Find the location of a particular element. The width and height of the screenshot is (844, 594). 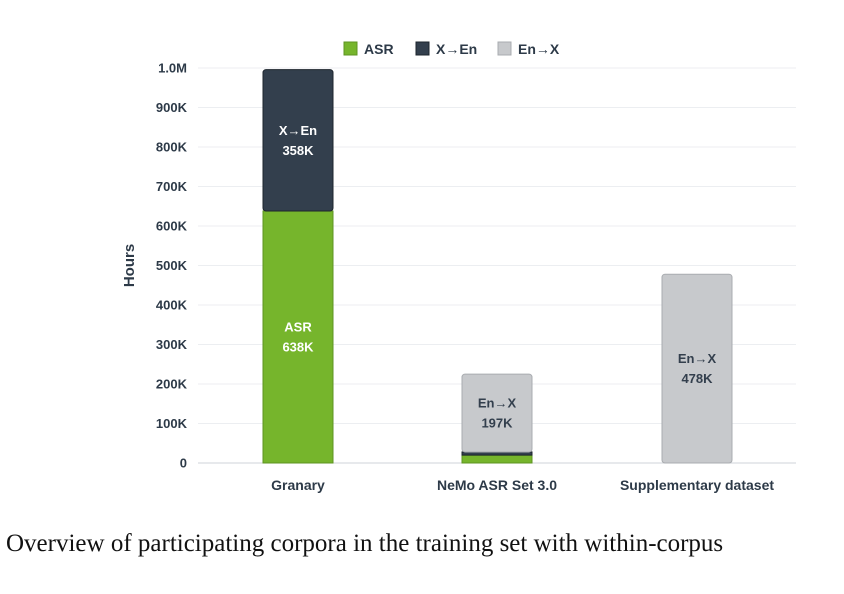

x-category-label: NeMo ASR Set 3.0 is located at coordinates (497, 485).